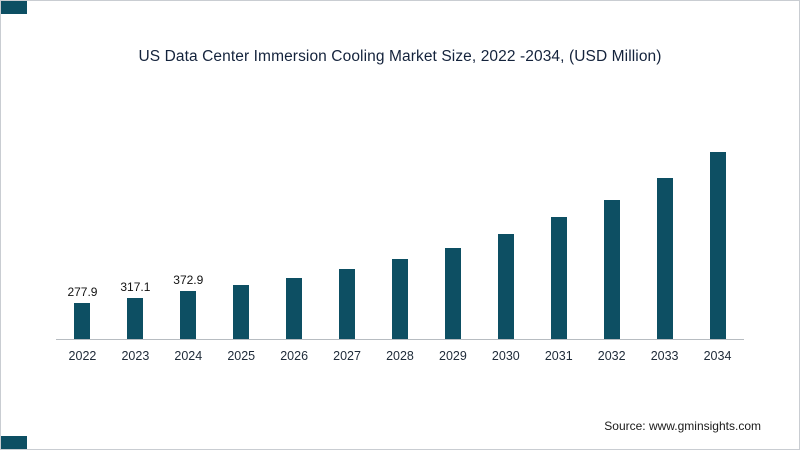 Image resolution: width=800 pixels, height=450 pixels. I want to click on bar-slot-2026, so click(294, 299).